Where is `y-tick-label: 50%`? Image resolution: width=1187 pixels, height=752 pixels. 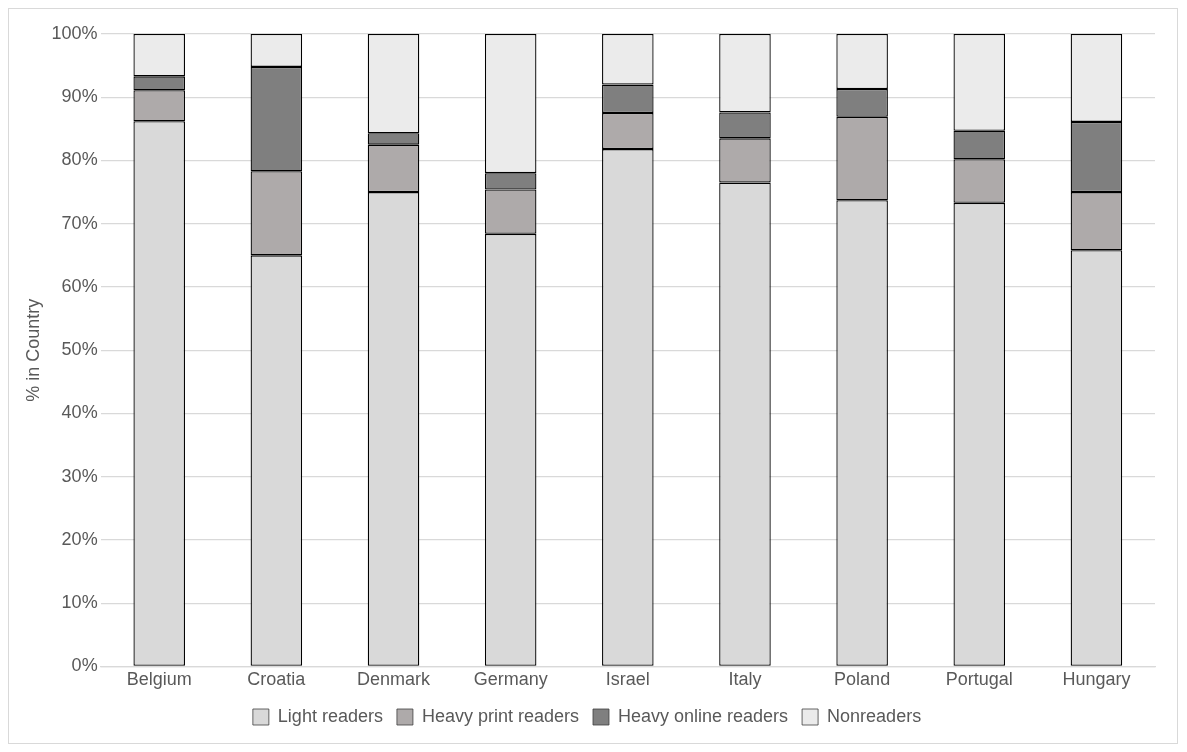
y-tick-label: 50% is located at coordinates (79, 349).